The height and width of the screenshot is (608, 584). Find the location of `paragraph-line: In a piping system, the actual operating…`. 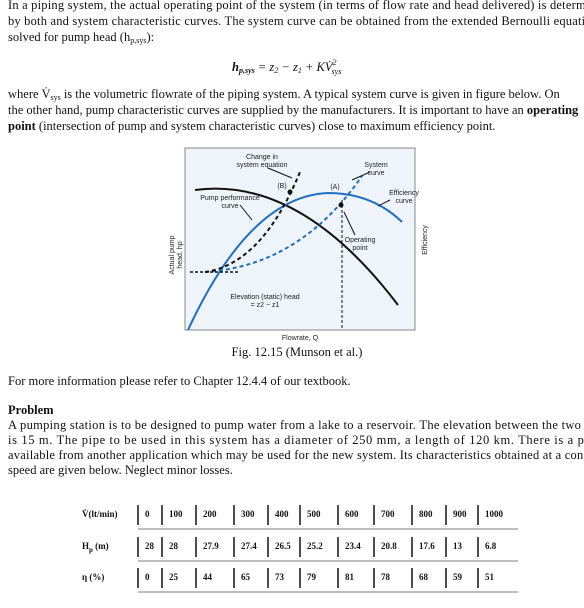

paragraph-line: In a piping system, the actual operating… is located at coordinates (296, 6).